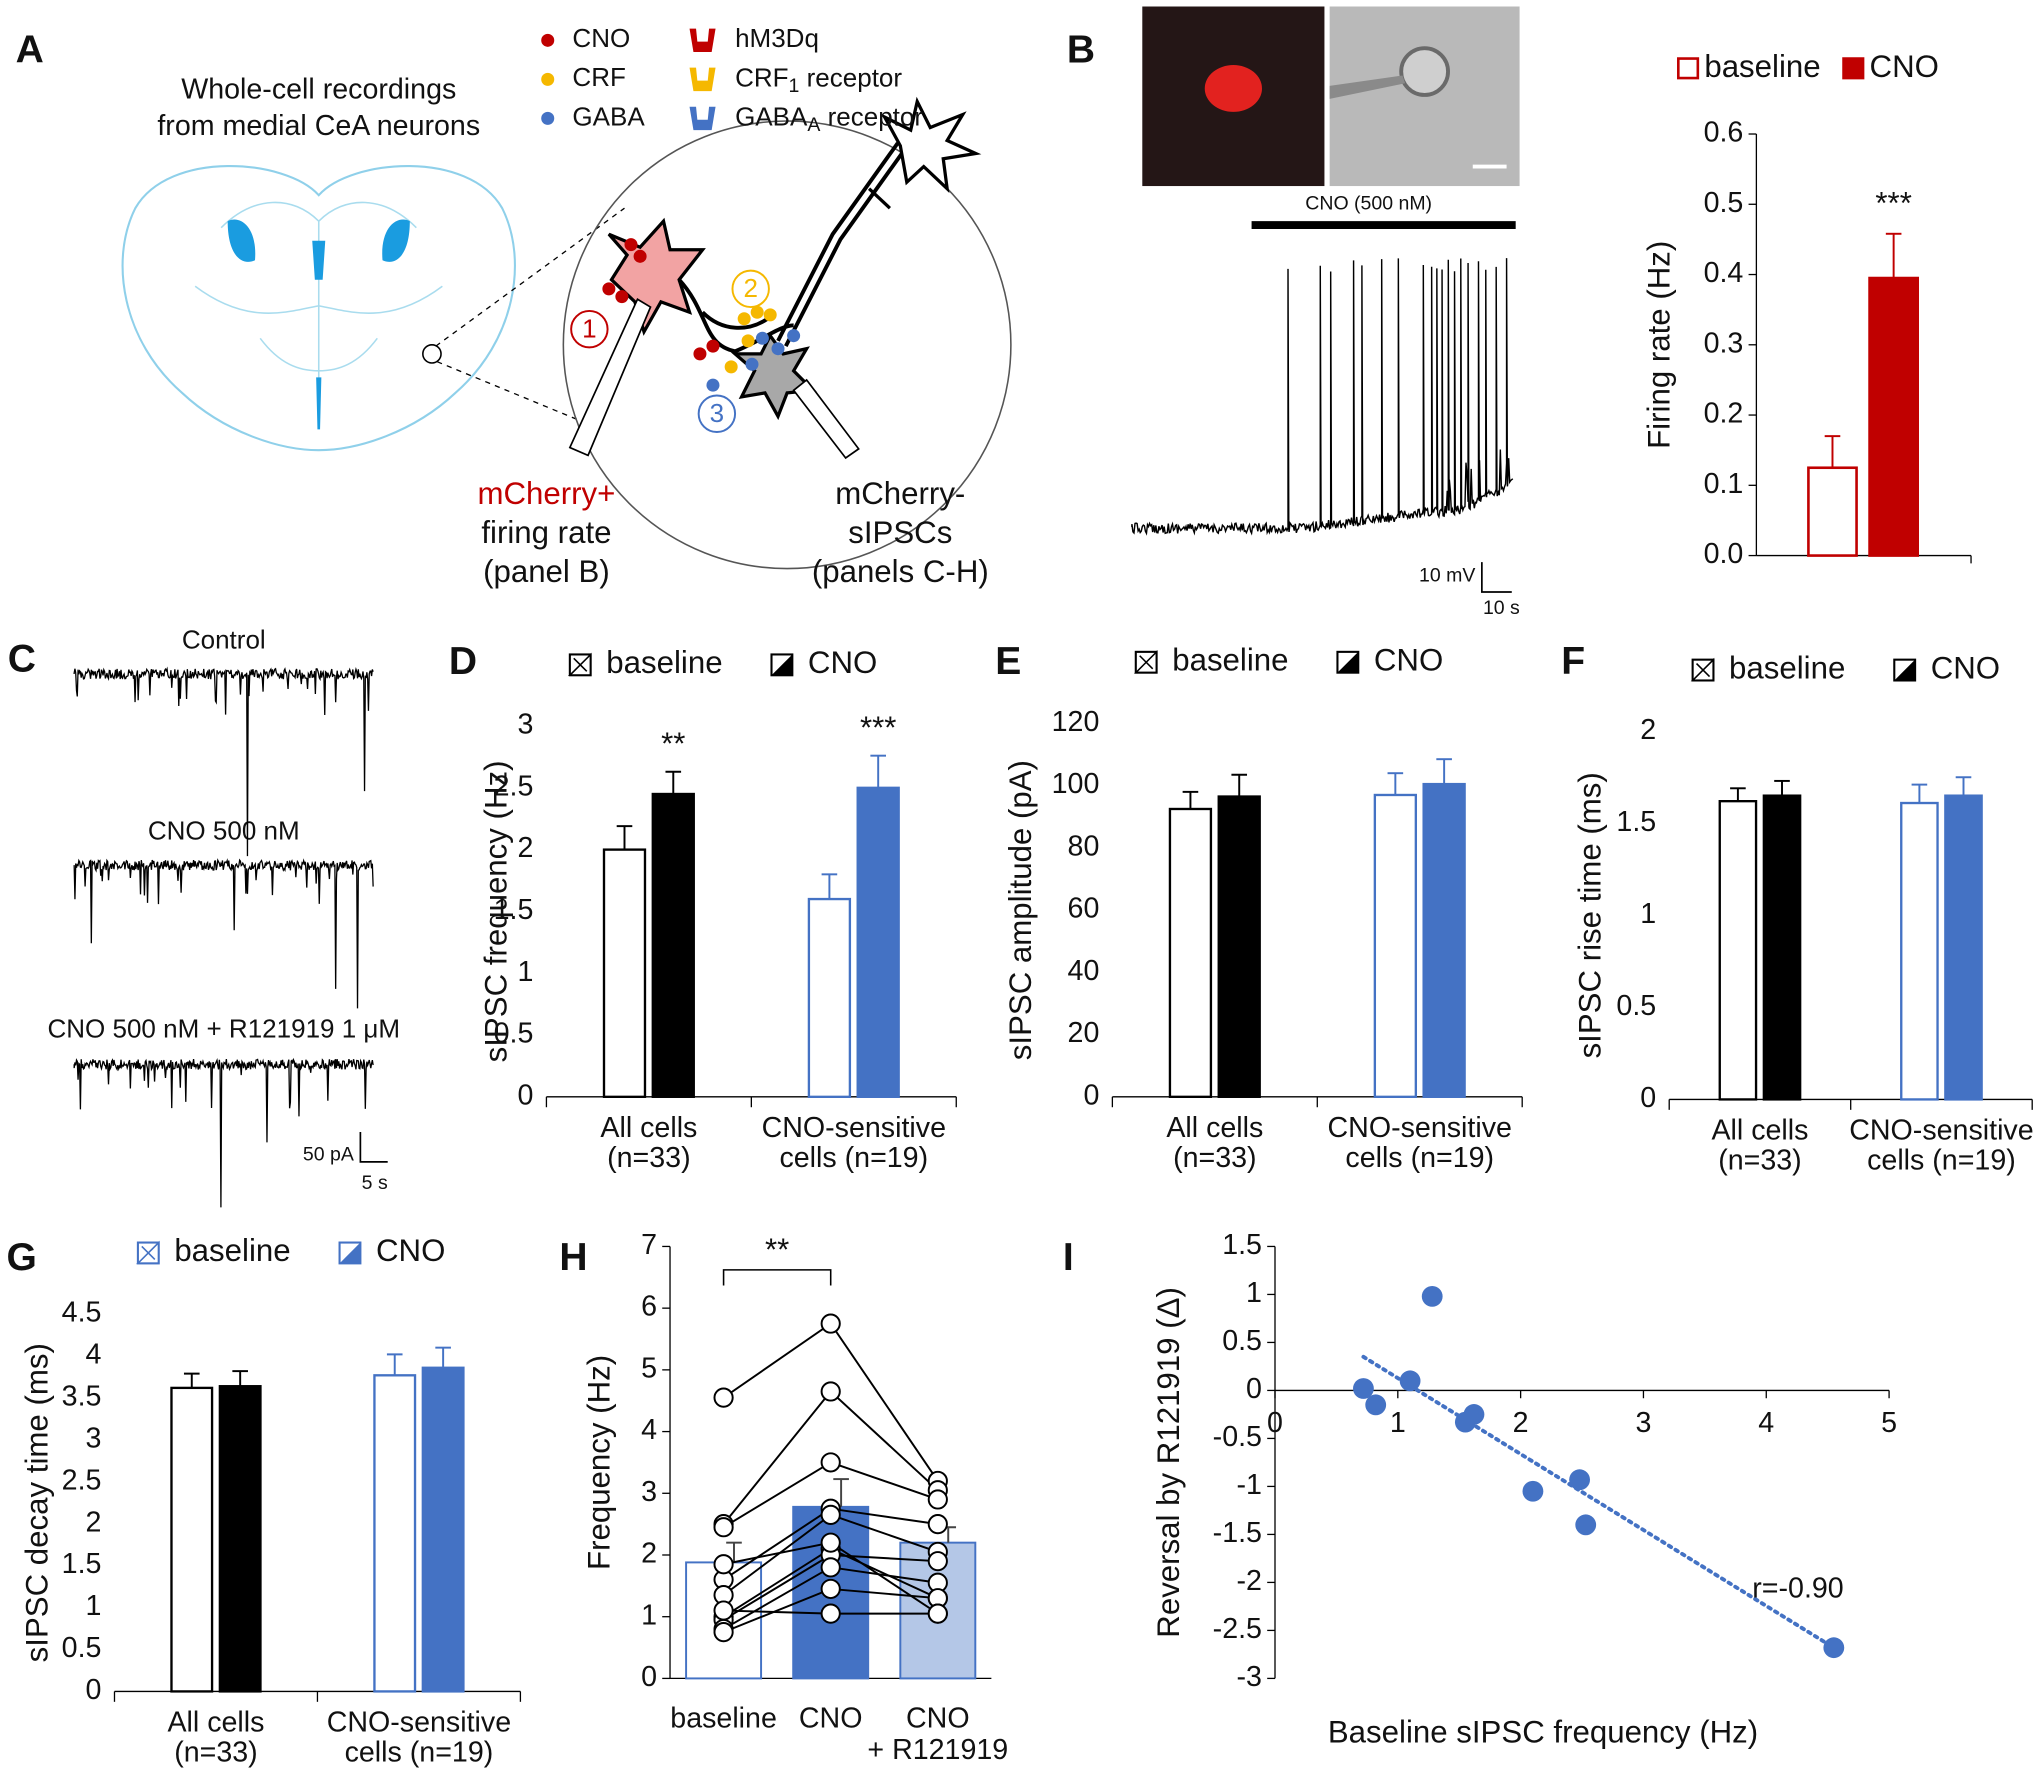 Image resolution: width=2040 pixels, height=1773 pixels. What do you see at coordinates (82, 1397) in the screenshot?
I see `y-tick-label: 3.5` at bounding box center [82, 1397].